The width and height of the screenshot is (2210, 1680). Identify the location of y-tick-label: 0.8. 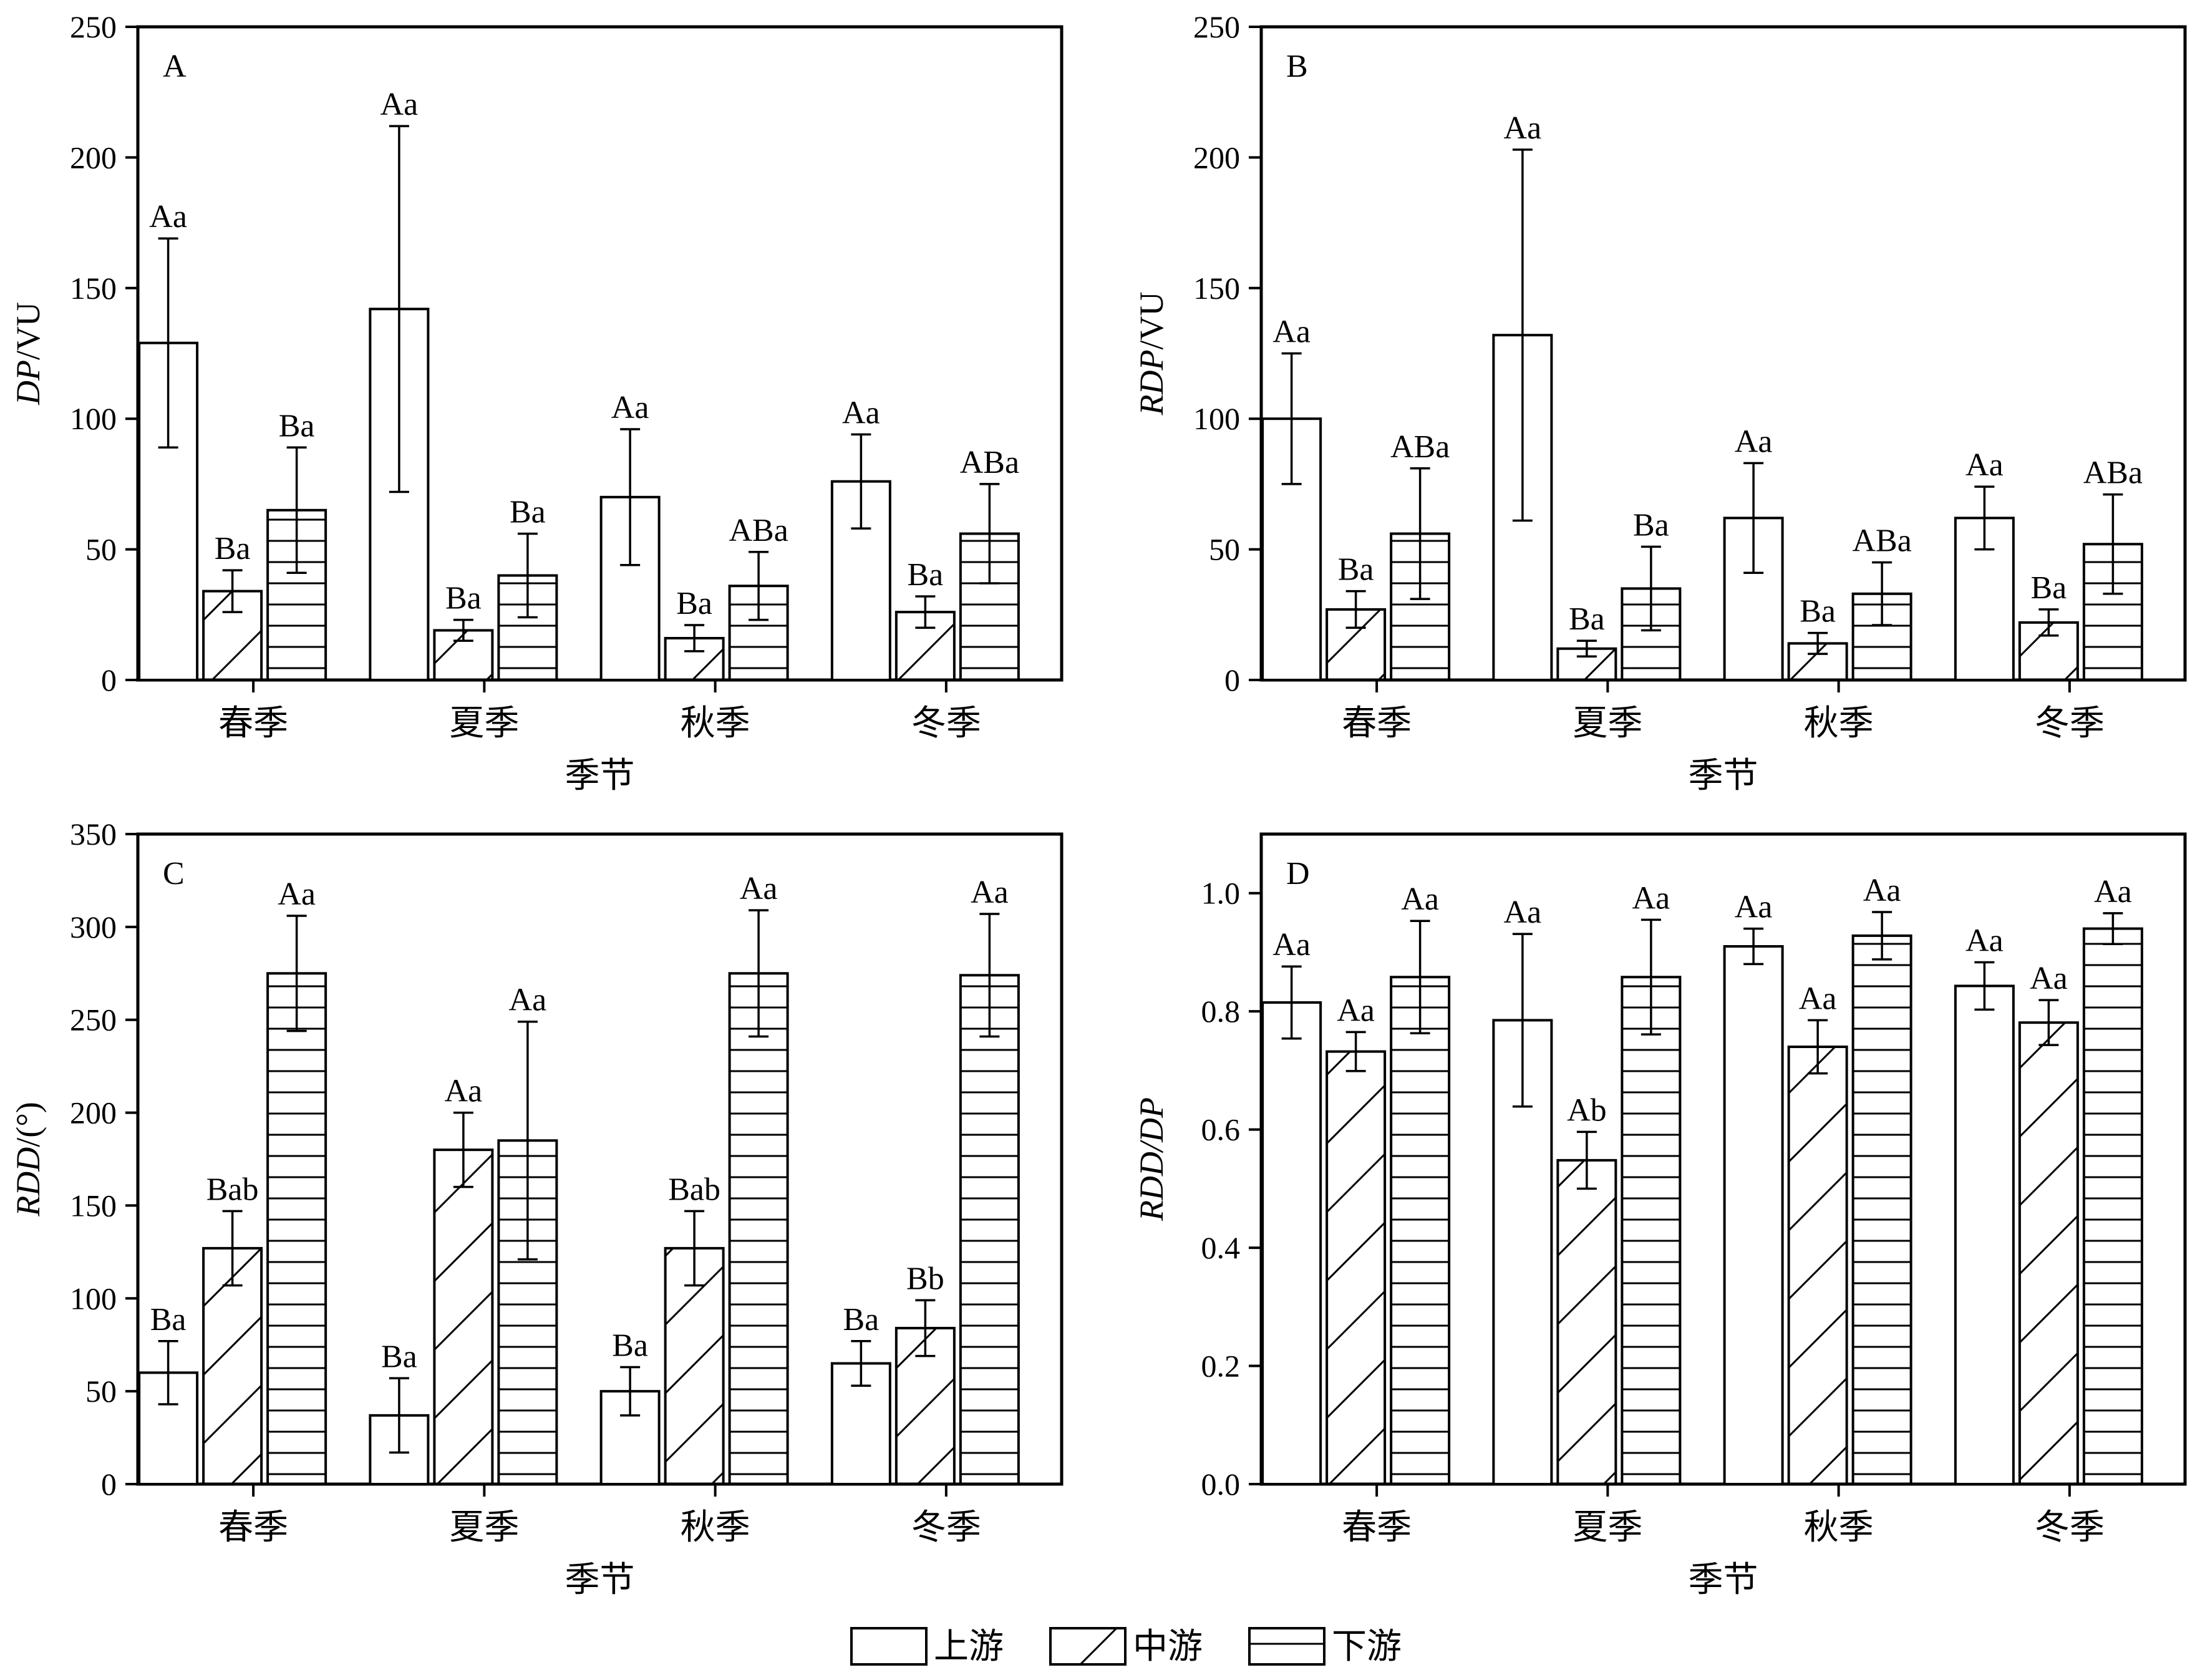
(1221, 1012).